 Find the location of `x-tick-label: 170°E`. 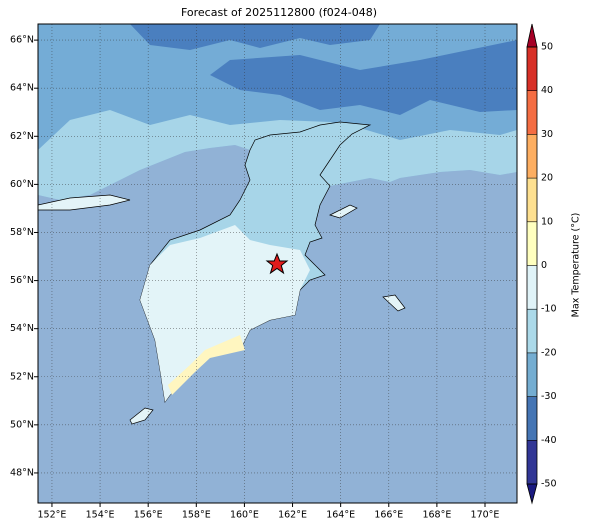

x-tick-label: 170°E is located at coordinates (485, 515).